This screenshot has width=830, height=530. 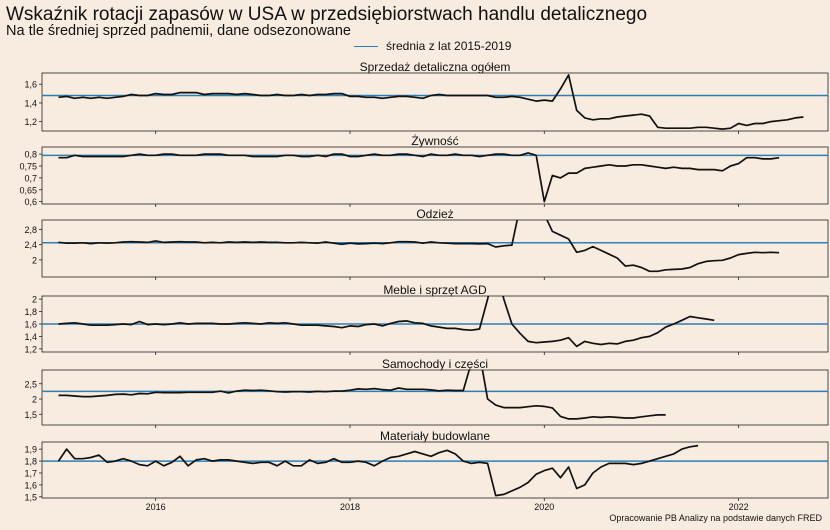 I want to click on y-tick-label: 0,65, so click(x=28, y=190).